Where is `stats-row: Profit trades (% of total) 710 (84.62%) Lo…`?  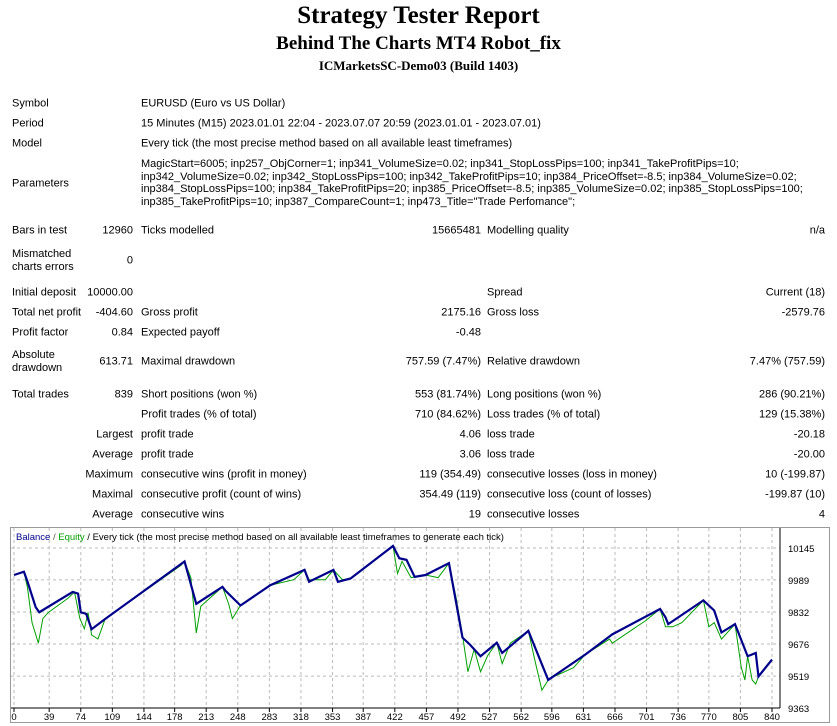 stats-row: Profit trades (% of total) 710 (84.62%) Lo… is located at coordinates (418, 415).